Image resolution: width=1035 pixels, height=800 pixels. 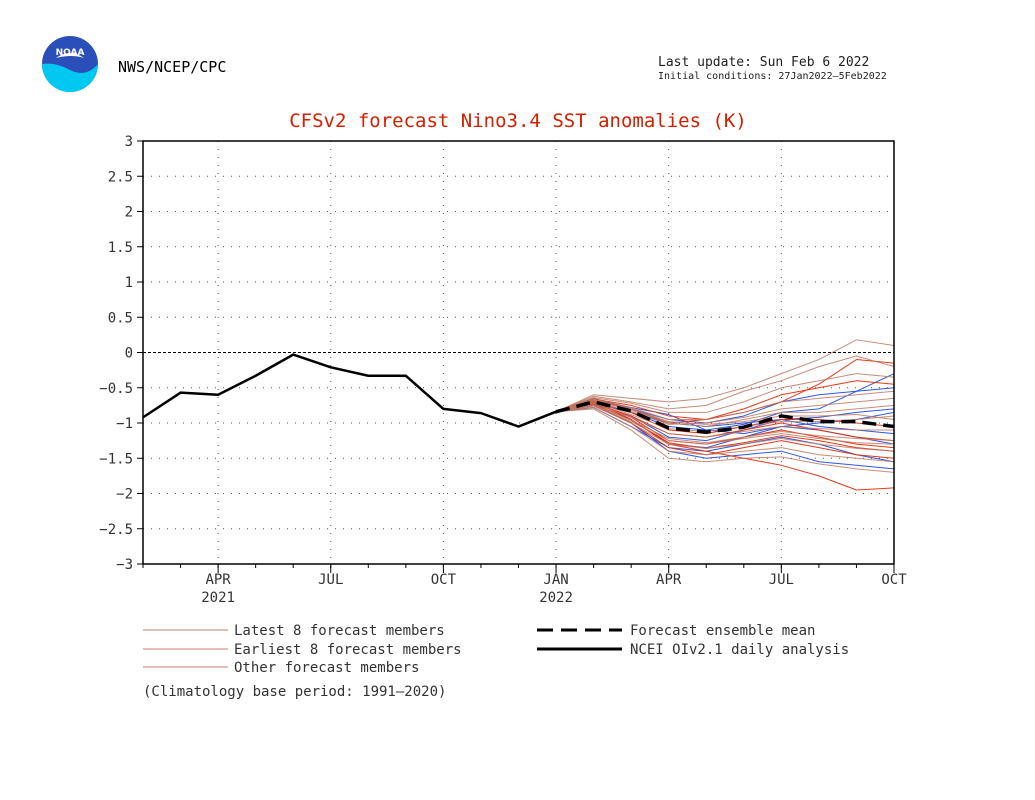 I want to click on climatology-footnote: (Climatology base period: 1991—2020), so click(x=294, y=692).